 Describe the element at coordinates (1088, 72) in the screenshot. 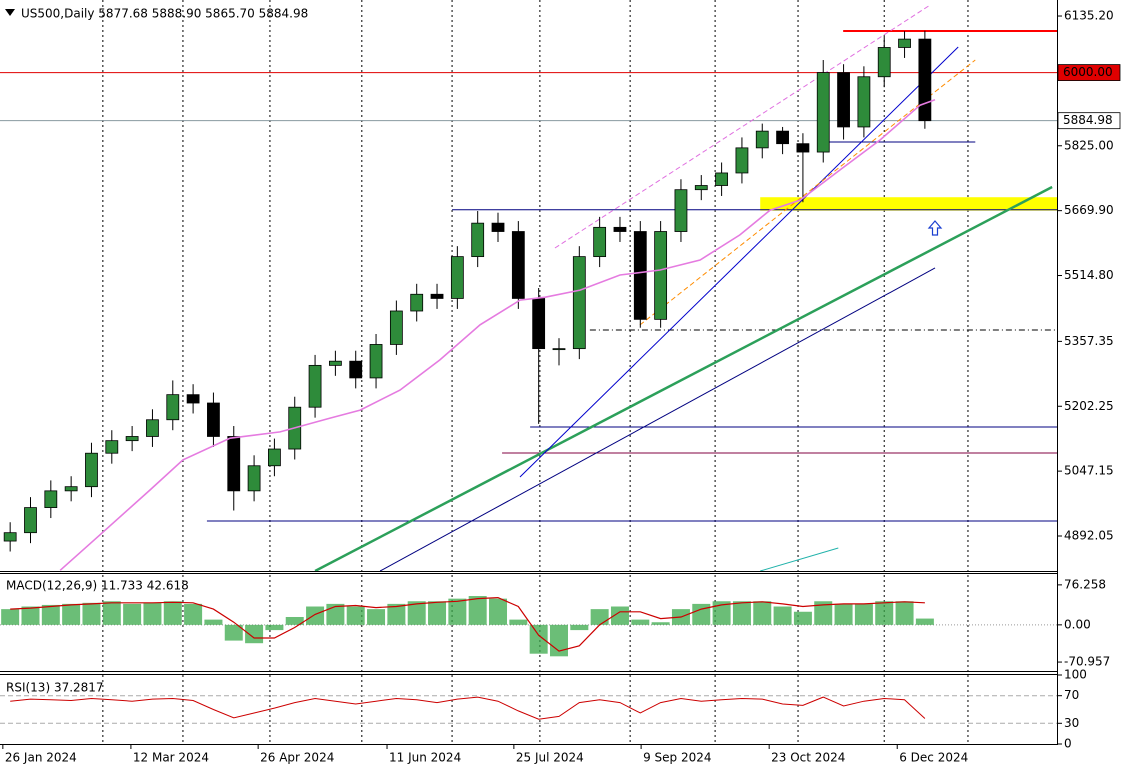

I see `price-label: 6000.00` at that location.